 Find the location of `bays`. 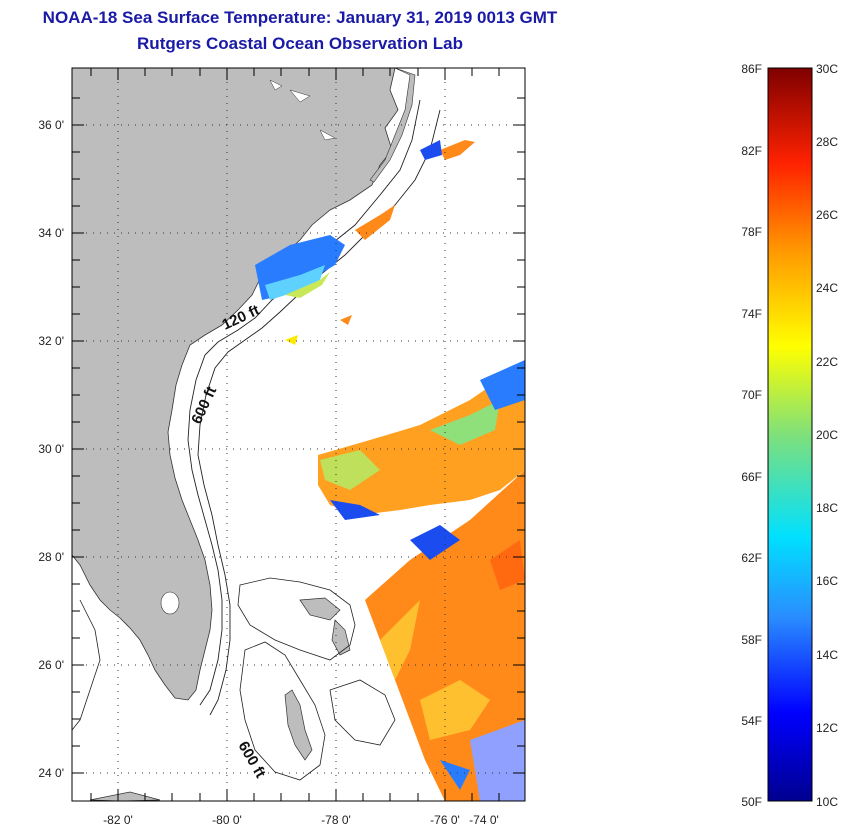

bays is located at coordinates (302, 110).